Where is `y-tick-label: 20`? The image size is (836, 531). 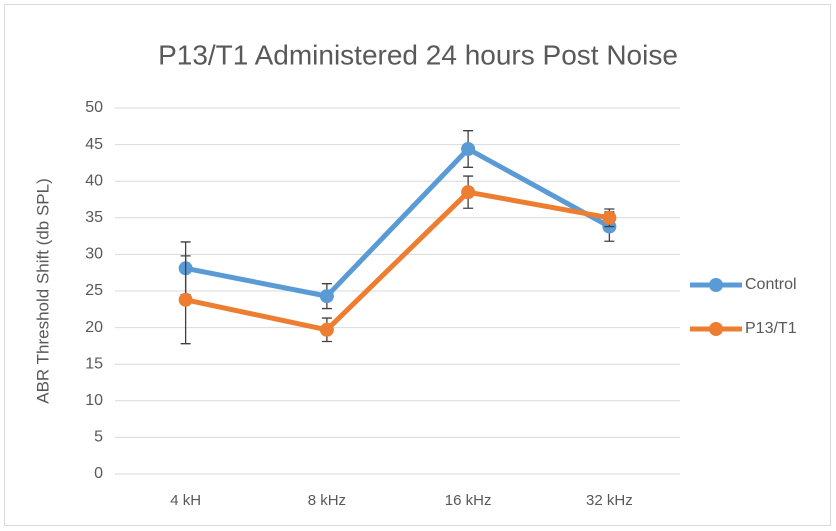
y-tick-label: 20 is located at coordinates (94, 327).